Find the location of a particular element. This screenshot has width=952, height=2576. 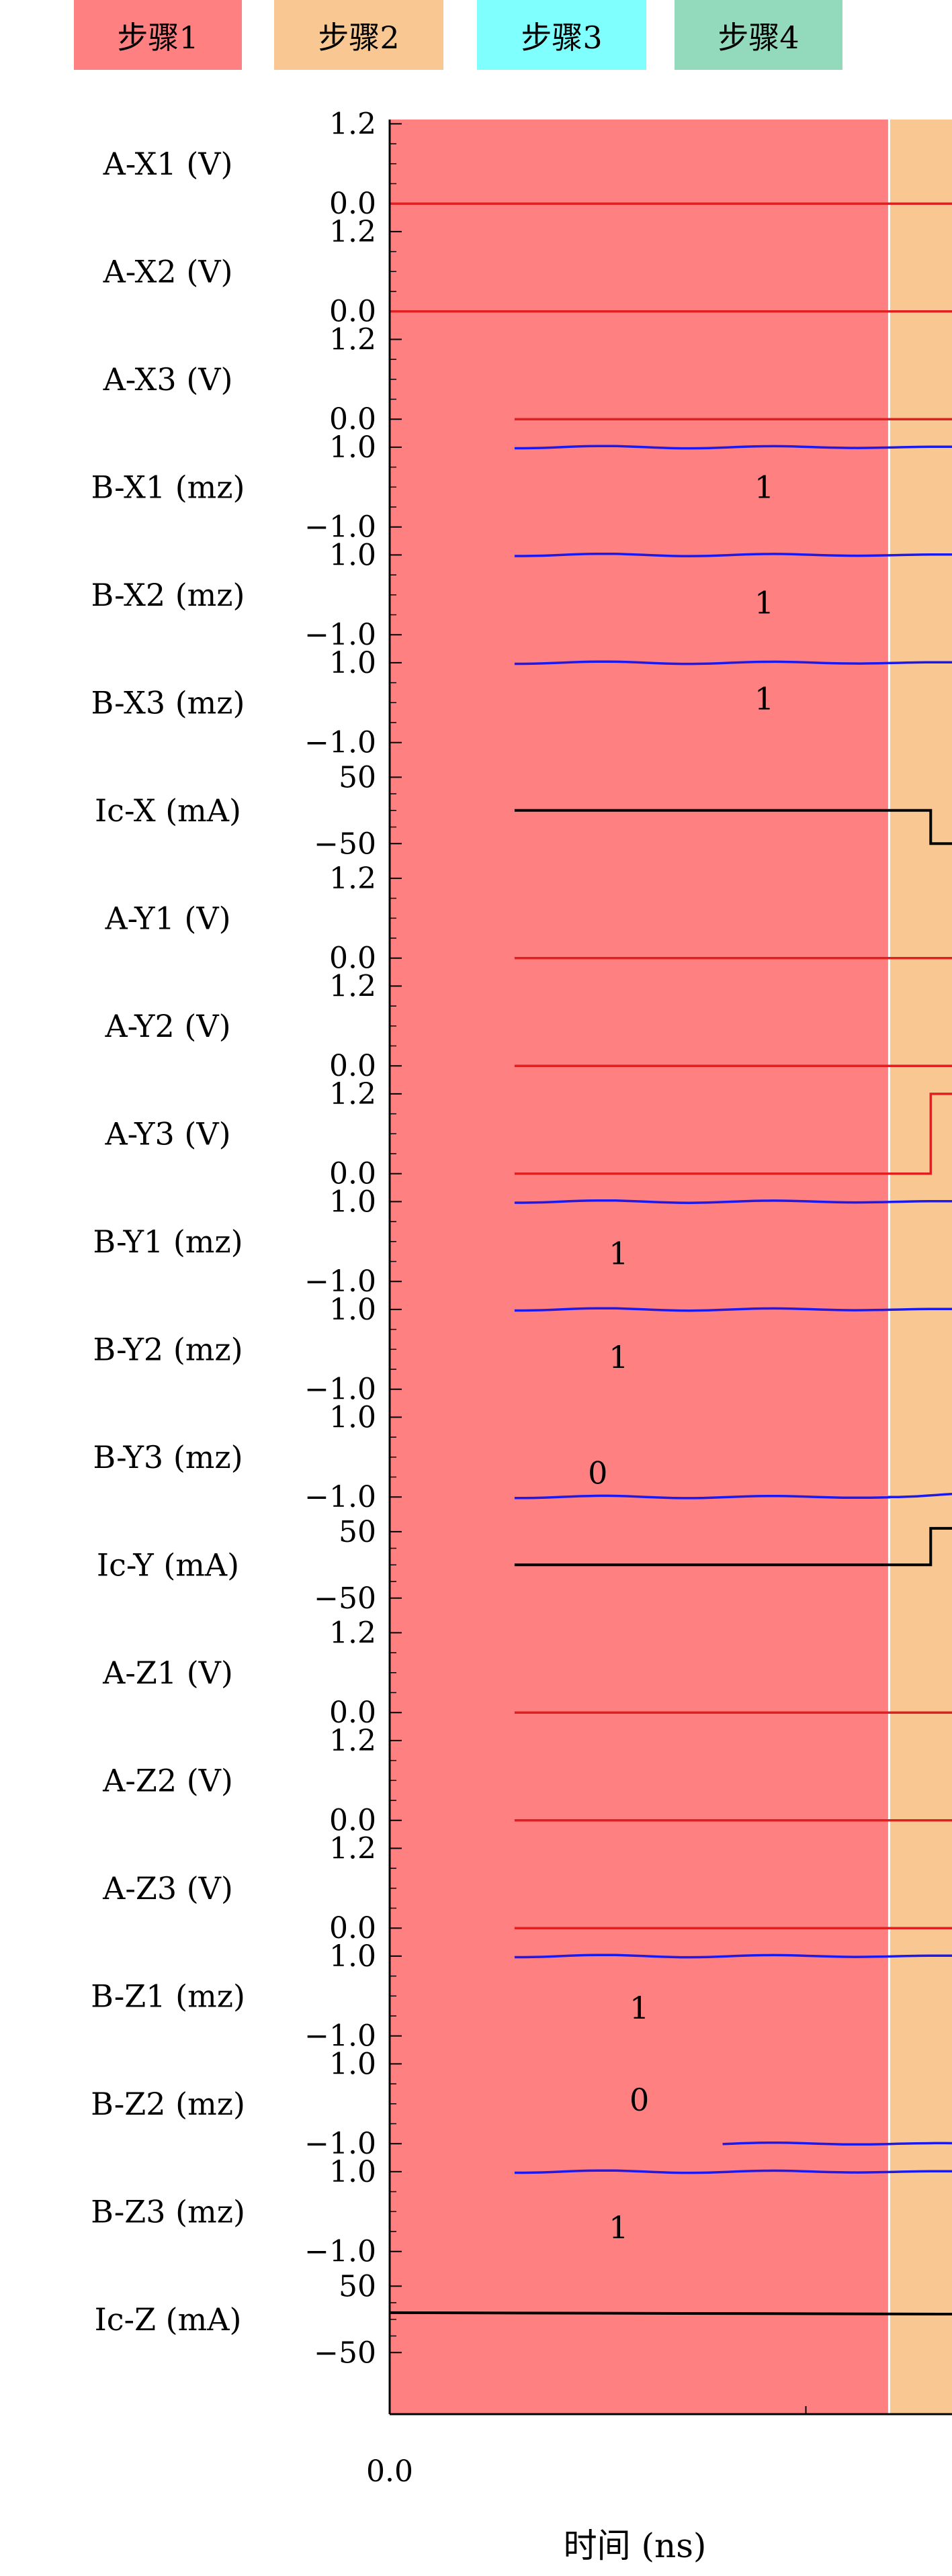

panel-label: B-X3 (mz) is located at coordinates (168, 702).